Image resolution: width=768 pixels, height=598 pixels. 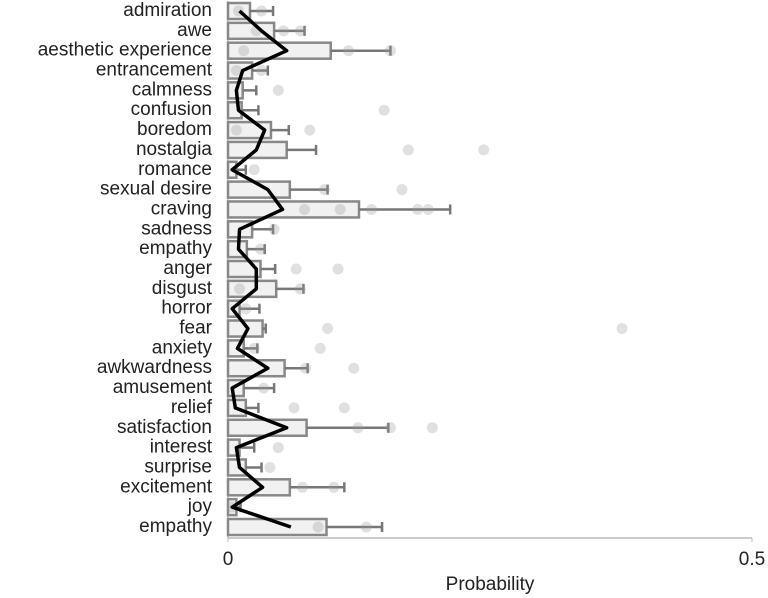 I want to click on y-tick-label: entrancement, so click(x=154, y=70).